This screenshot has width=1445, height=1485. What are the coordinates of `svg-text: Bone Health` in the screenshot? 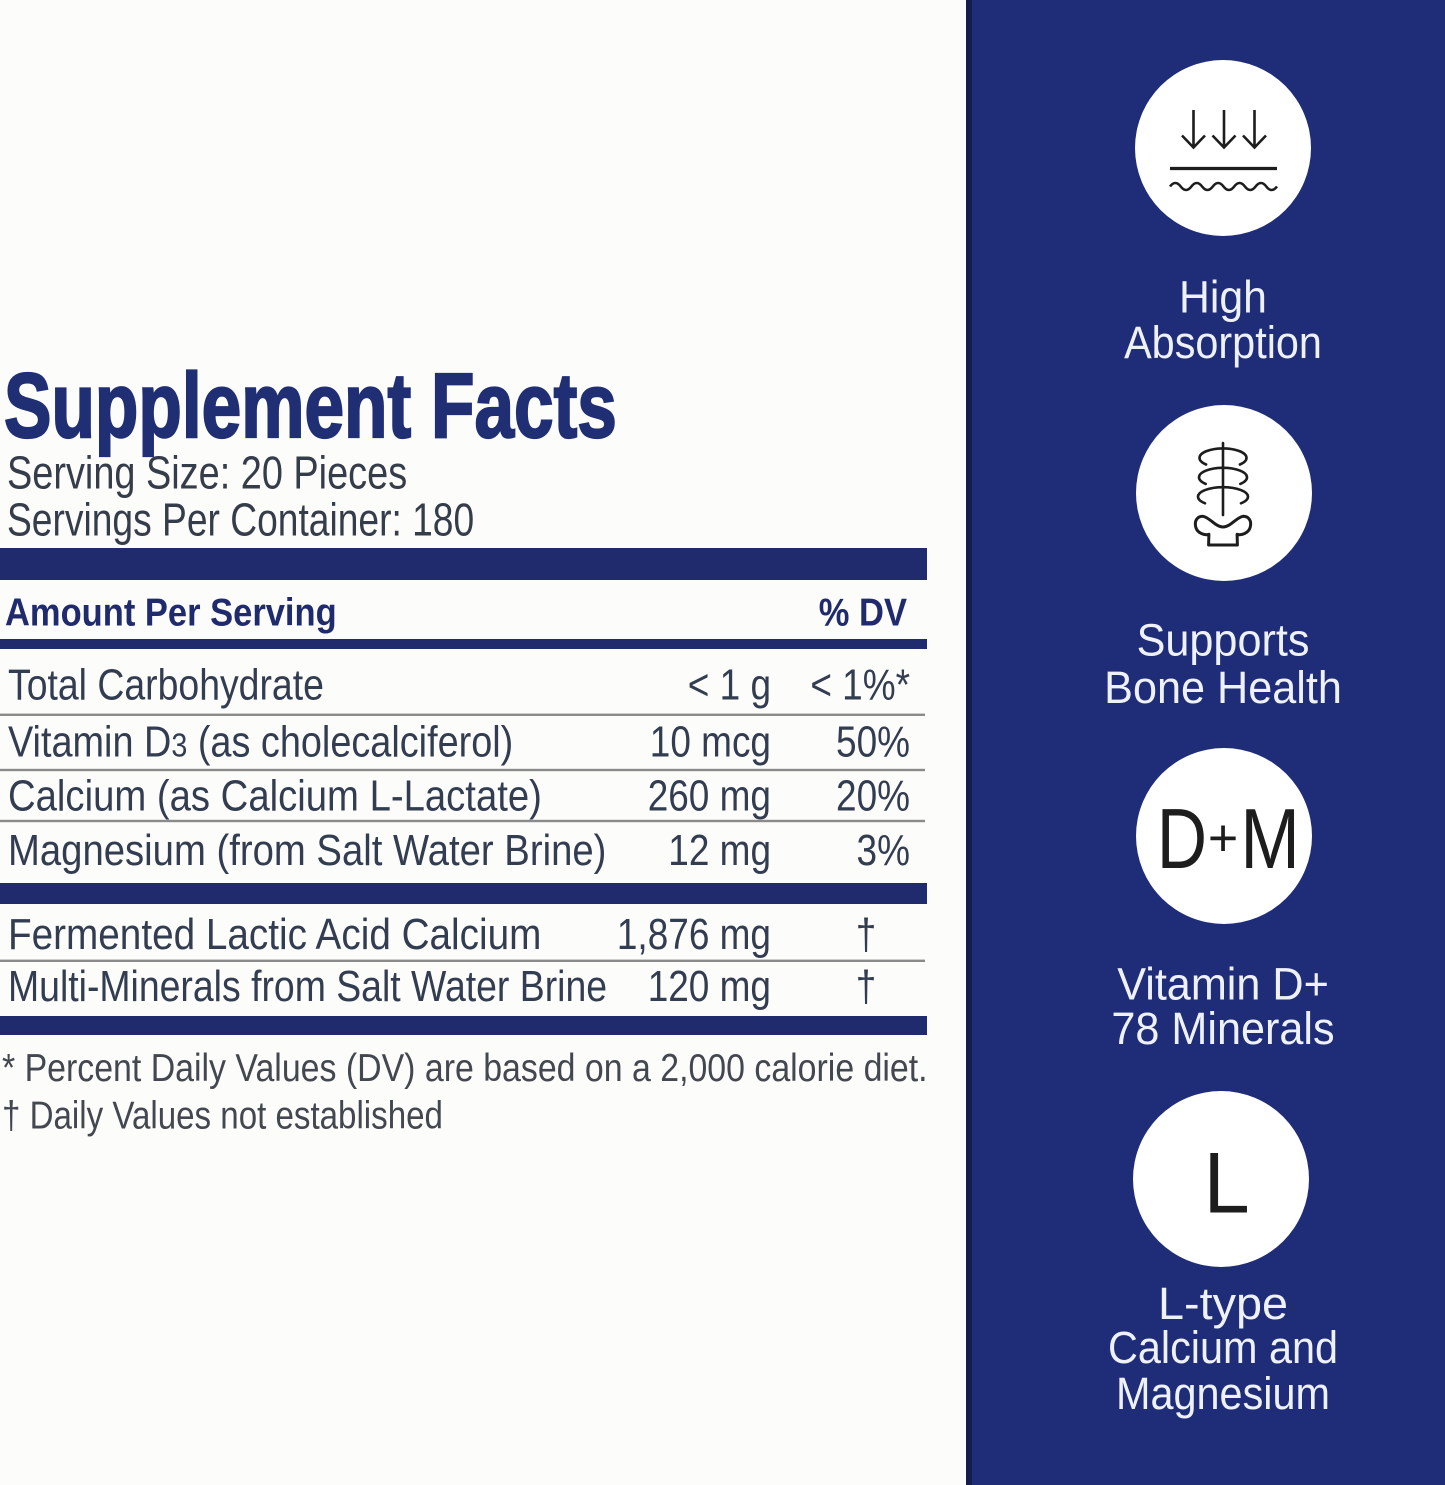 It's located at (1223, 688).